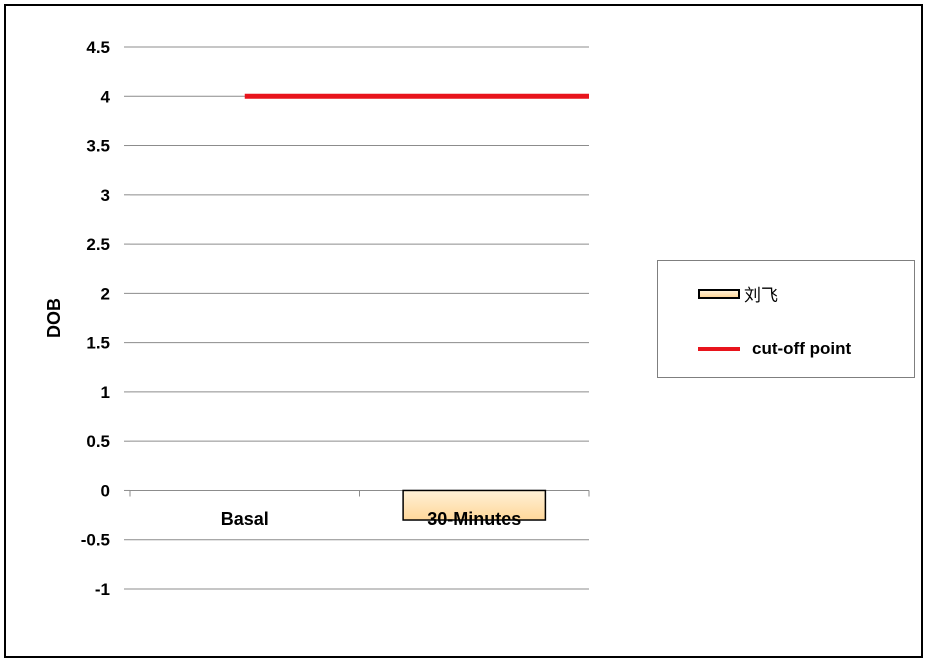 This screenshot has width=930, height=664. What do you see at coordinates (245, 519) in the screenshot?
I see `x-category-label: Basal` at bounding box center [245, 519].